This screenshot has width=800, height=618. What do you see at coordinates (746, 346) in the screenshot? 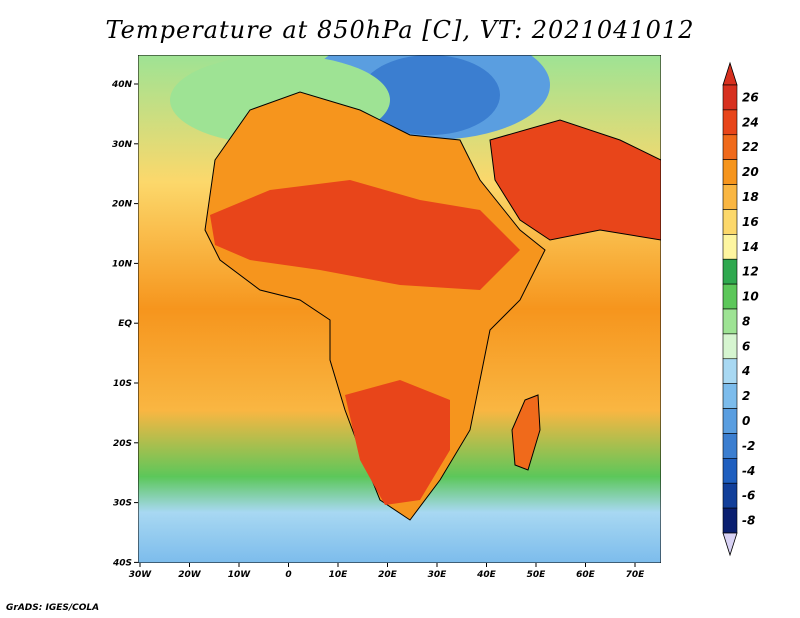
I see `colorbar-label: 6` at bounding box center [746, 346].